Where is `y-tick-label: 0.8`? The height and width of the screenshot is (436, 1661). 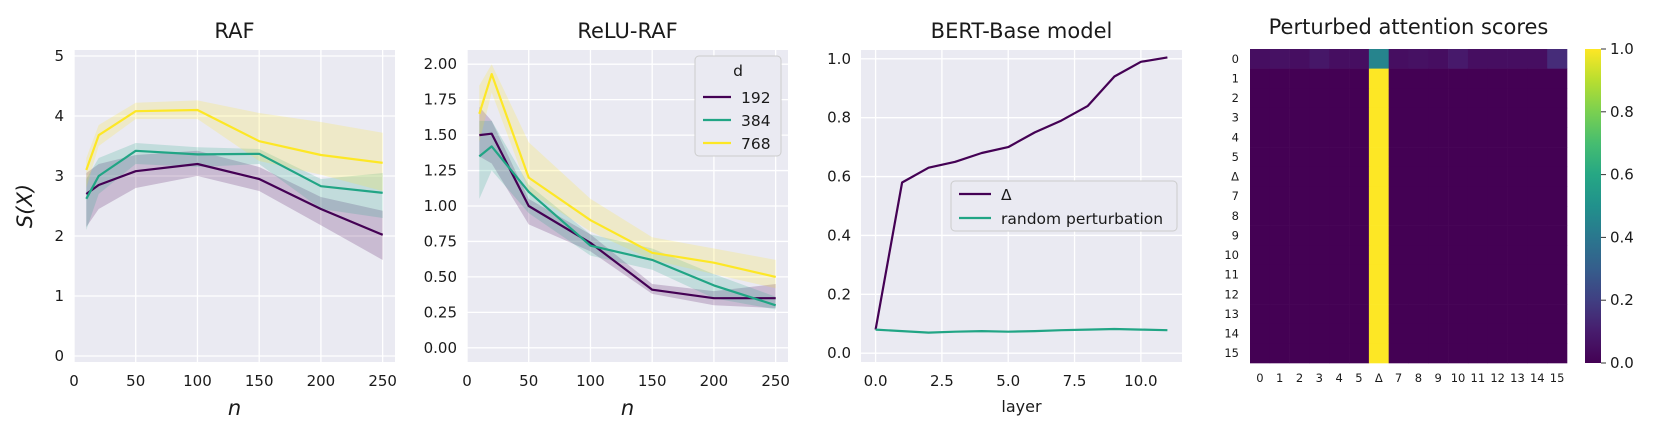 y-tick-label: 0.8 is located at coordinates (839, 118).